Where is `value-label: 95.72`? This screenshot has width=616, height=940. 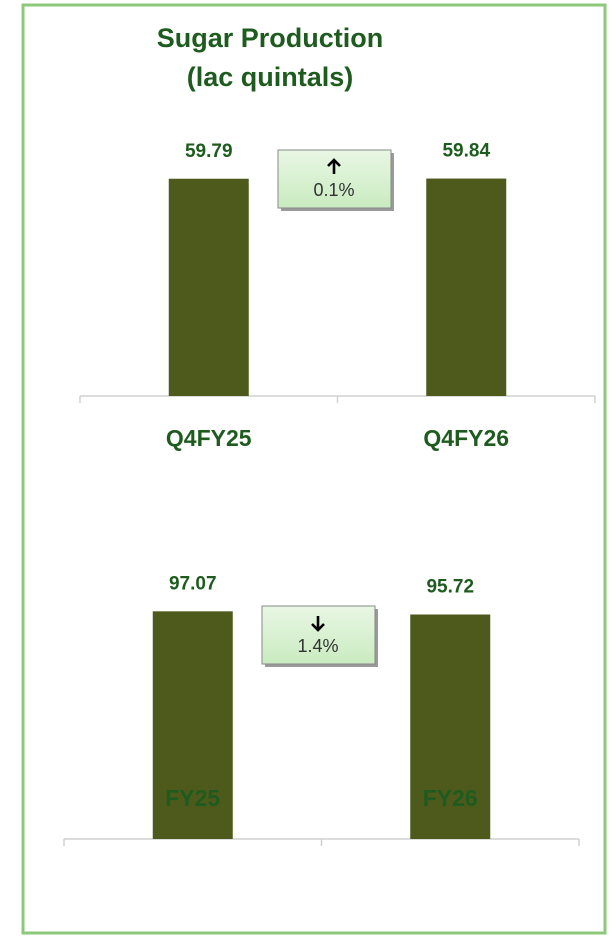
value-label: 95.72 is located at coordinates (450, 587).